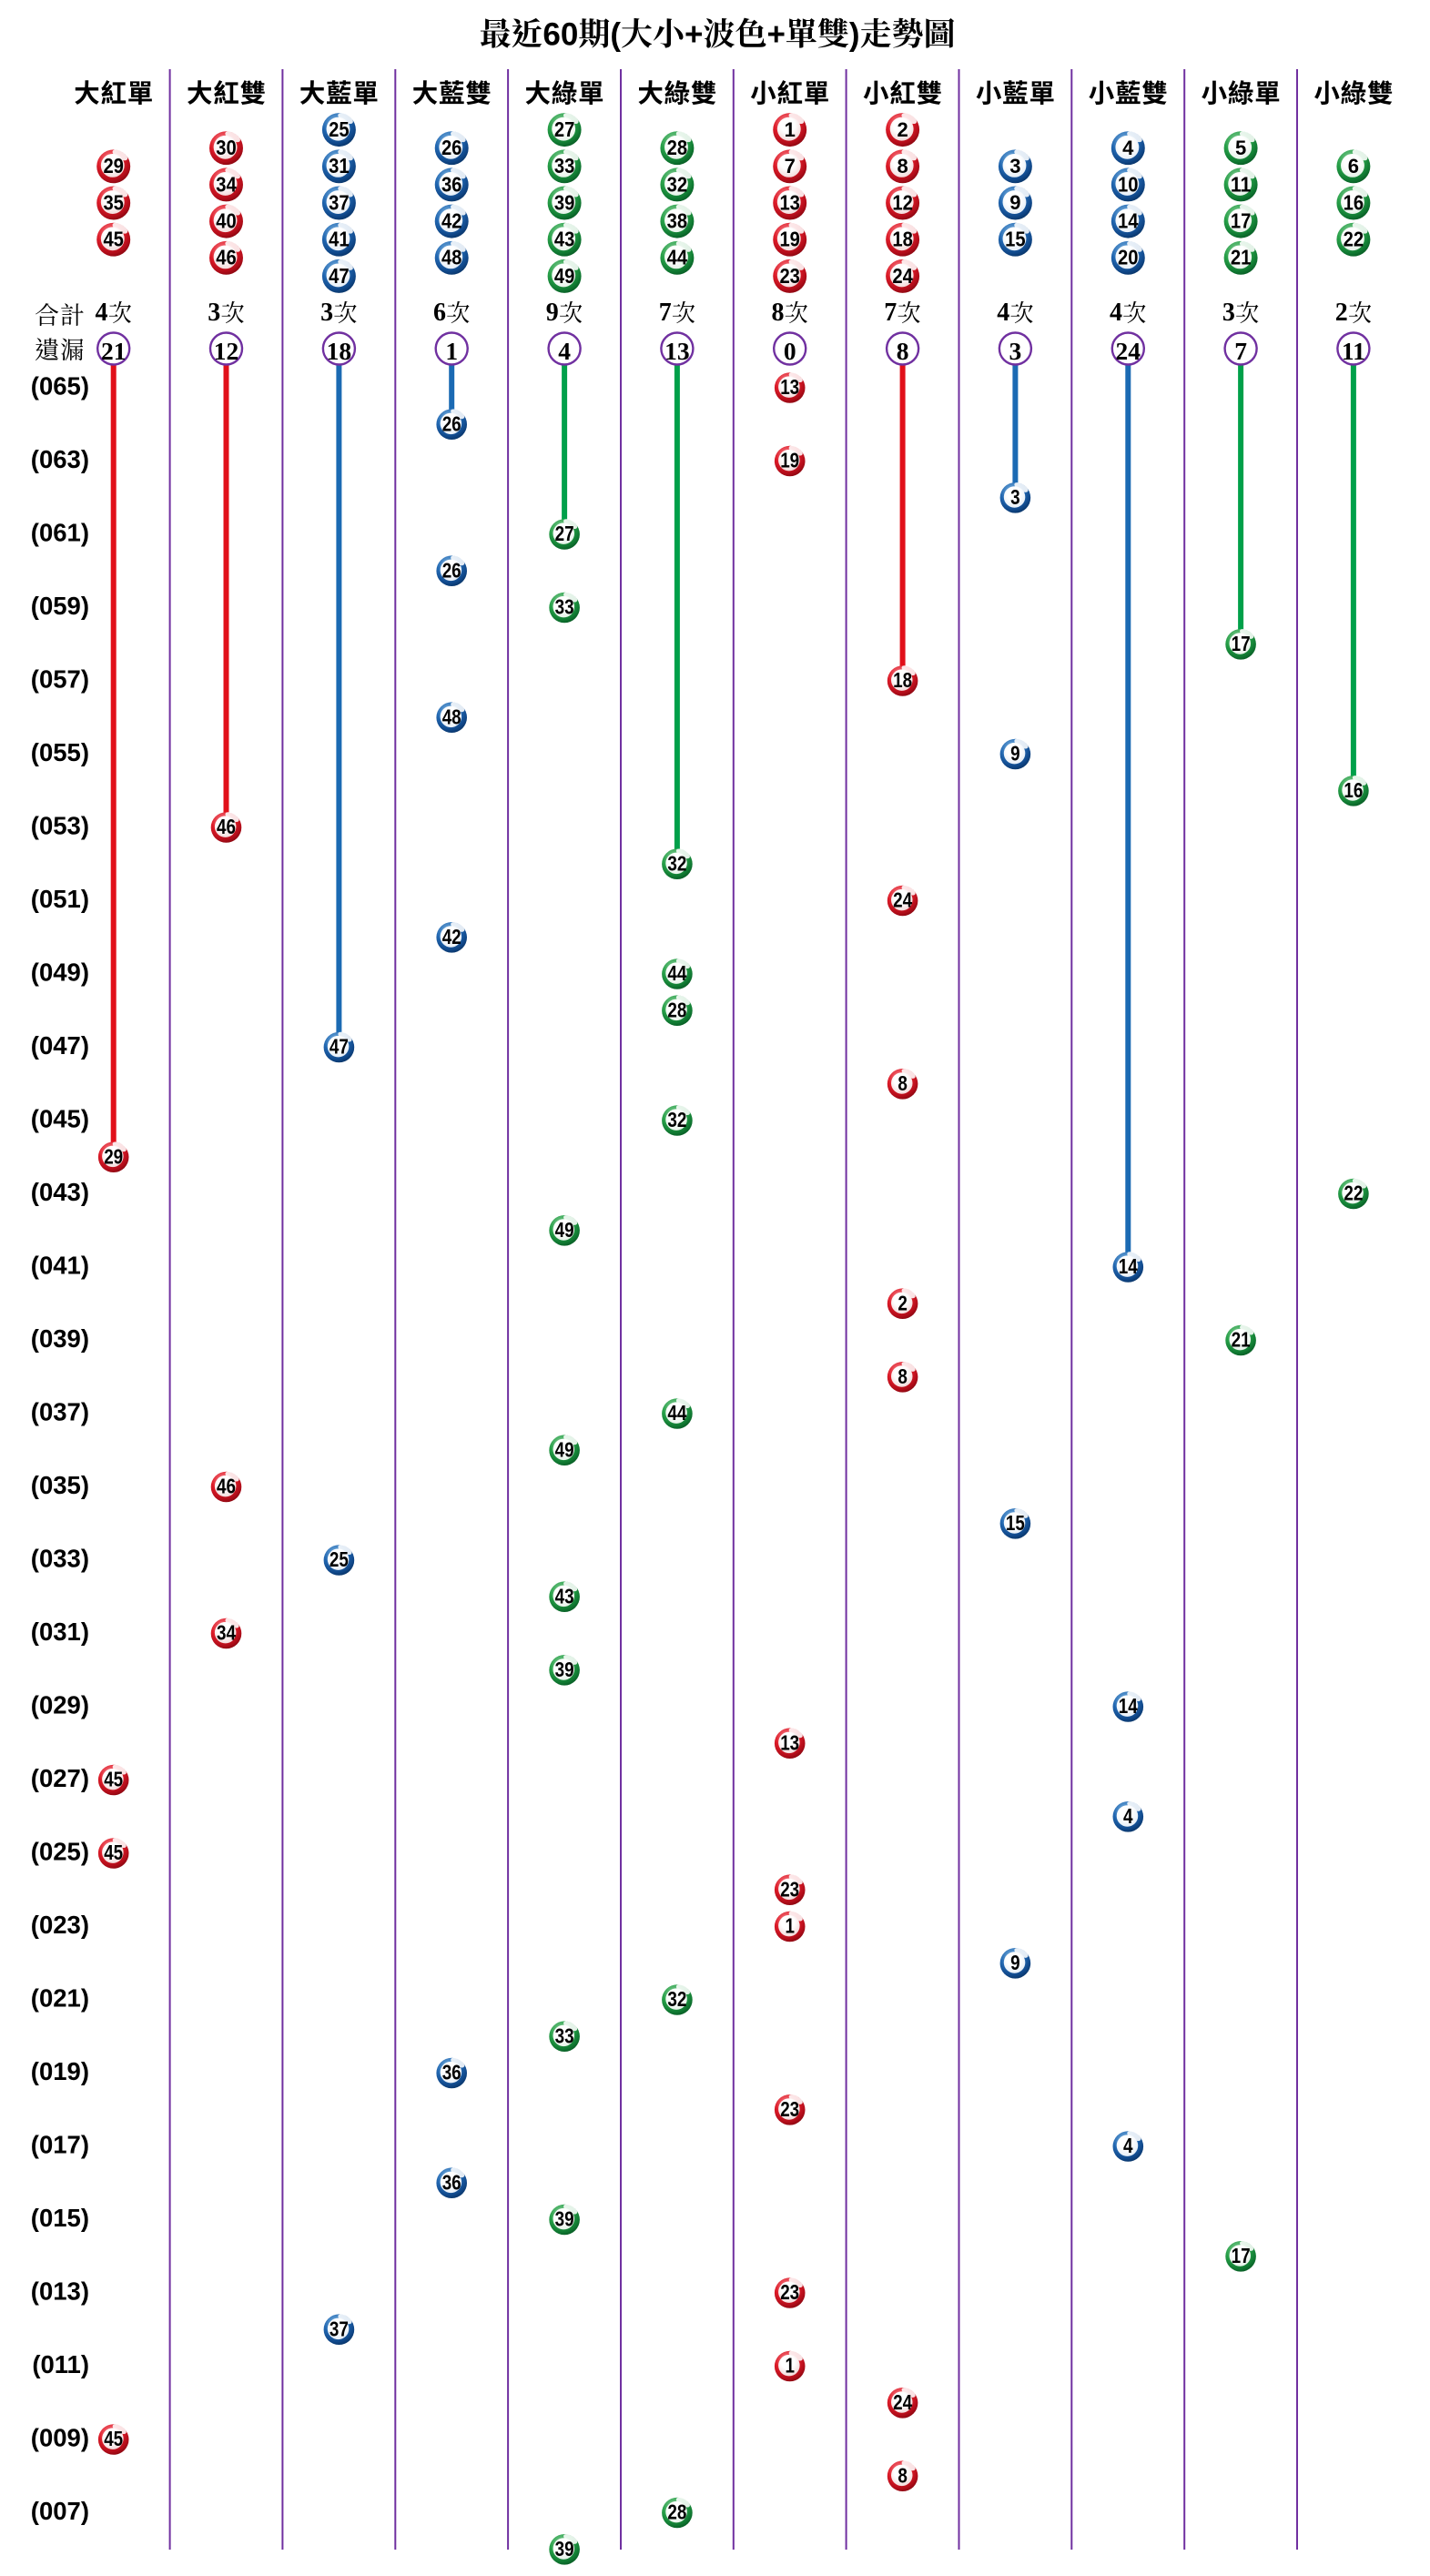  What do you see at coordinates (560, 35) in the screenshot?
I see `svg-text: 60` at bounding box center [560, 35].